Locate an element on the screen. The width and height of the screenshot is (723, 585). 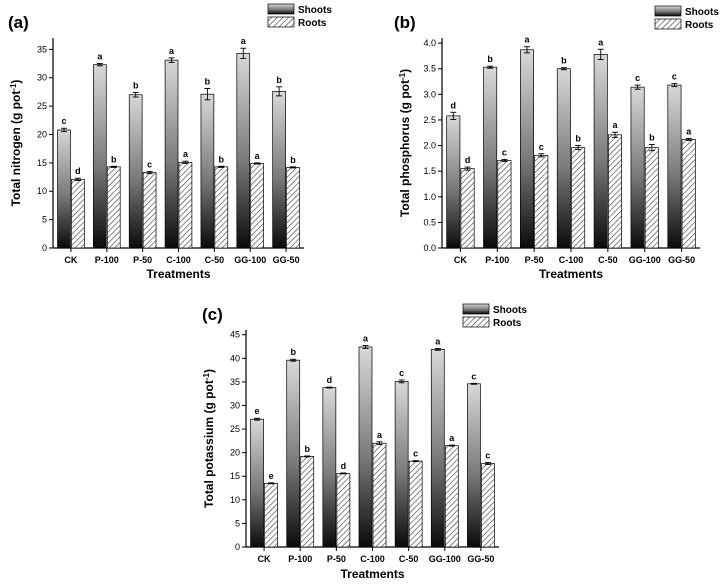
y-tick-label: 35 is located at coordinates (235, 382).